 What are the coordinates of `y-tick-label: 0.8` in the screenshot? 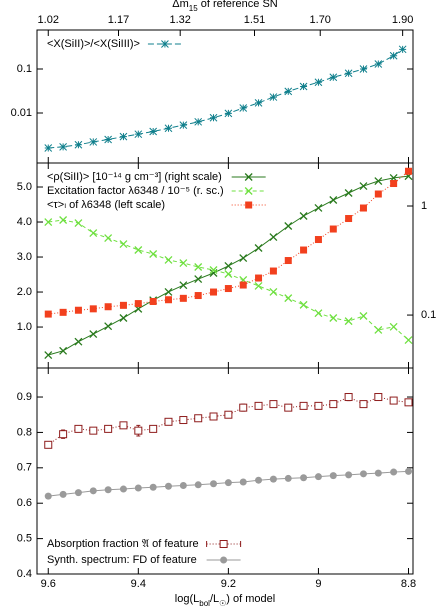 It's located at (24, 432).